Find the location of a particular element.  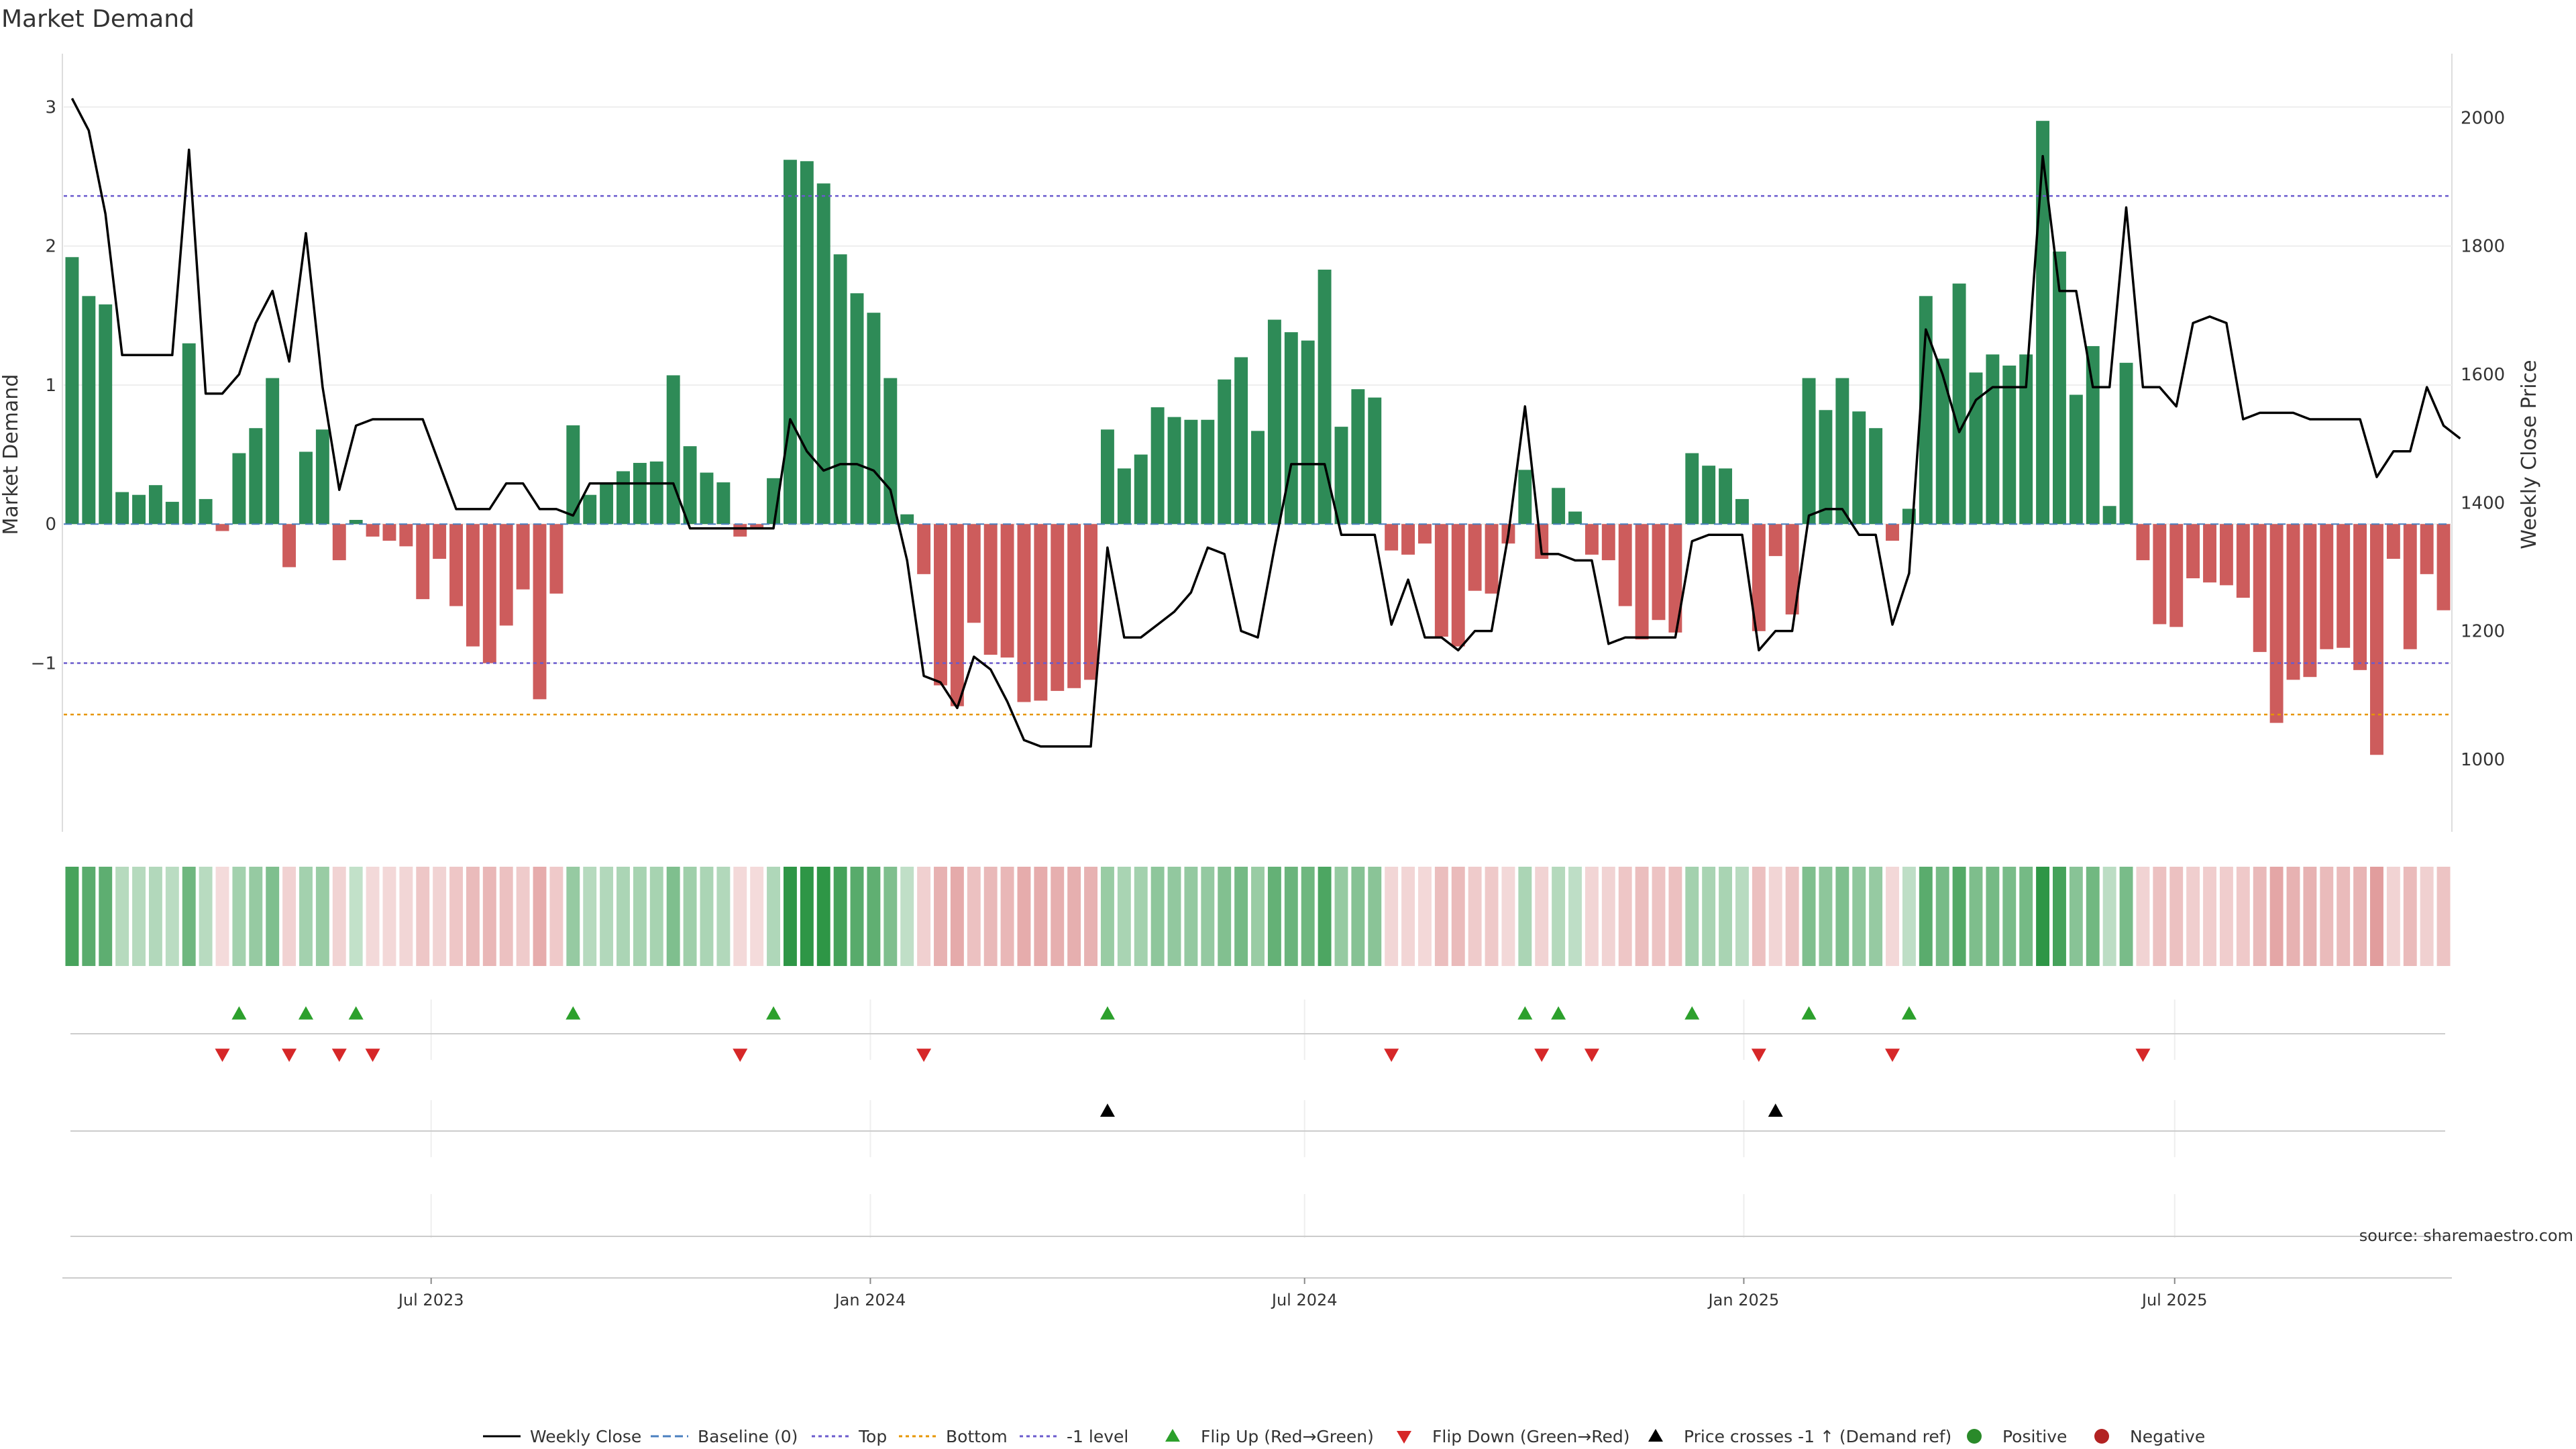

y-tick-label: −1 is located at coordinates (43, 663).